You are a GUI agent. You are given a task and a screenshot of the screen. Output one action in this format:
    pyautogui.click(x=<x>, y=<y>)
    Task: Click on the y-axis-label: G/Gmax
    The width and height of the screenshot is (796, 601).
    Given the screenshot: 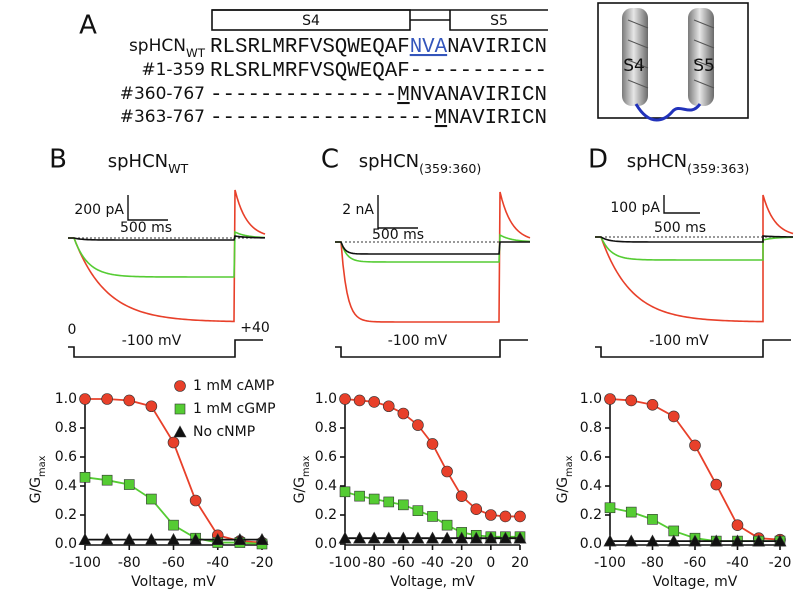 What is the action you would take?
    pyautogui.click(x=38, y=479)
    